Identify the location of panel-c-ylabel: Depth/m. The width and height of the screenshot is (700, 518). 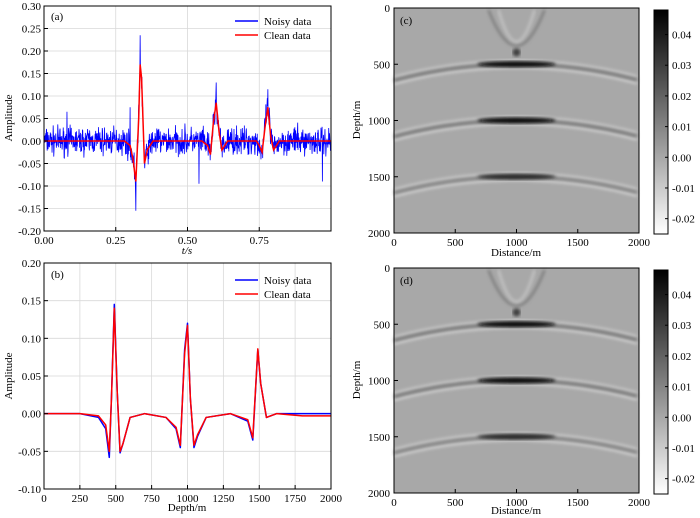
(357, 119).